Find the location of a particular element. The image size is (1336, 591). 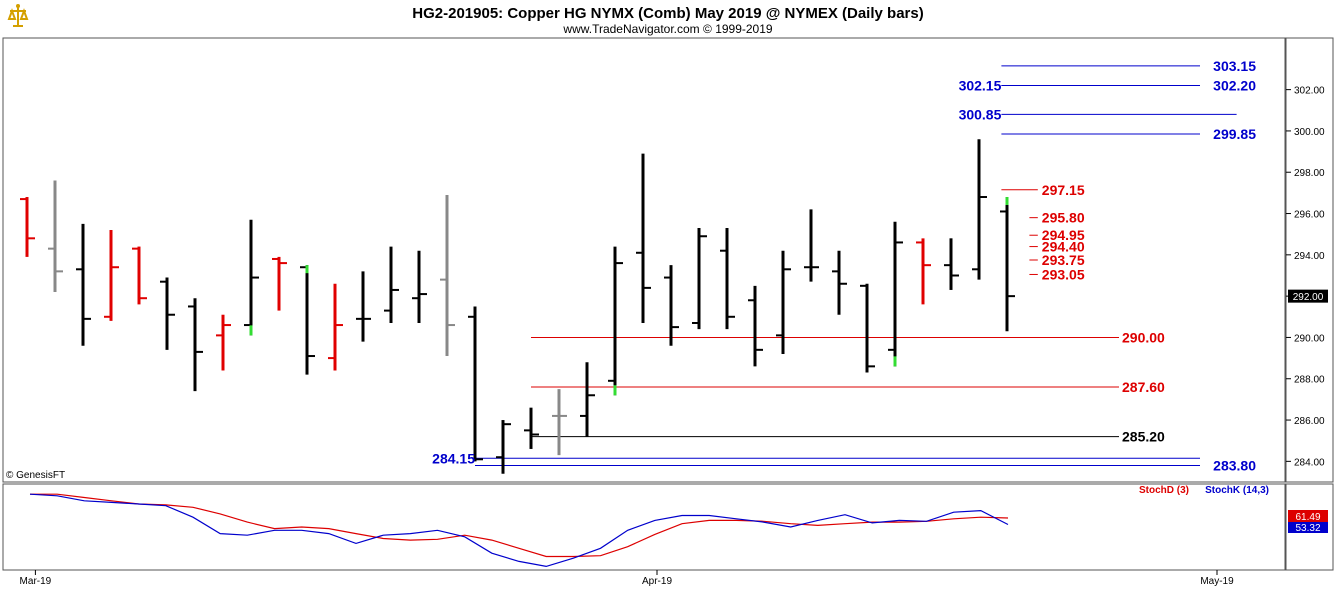

trade-navigator-logo is located at coordinates (18, 16).